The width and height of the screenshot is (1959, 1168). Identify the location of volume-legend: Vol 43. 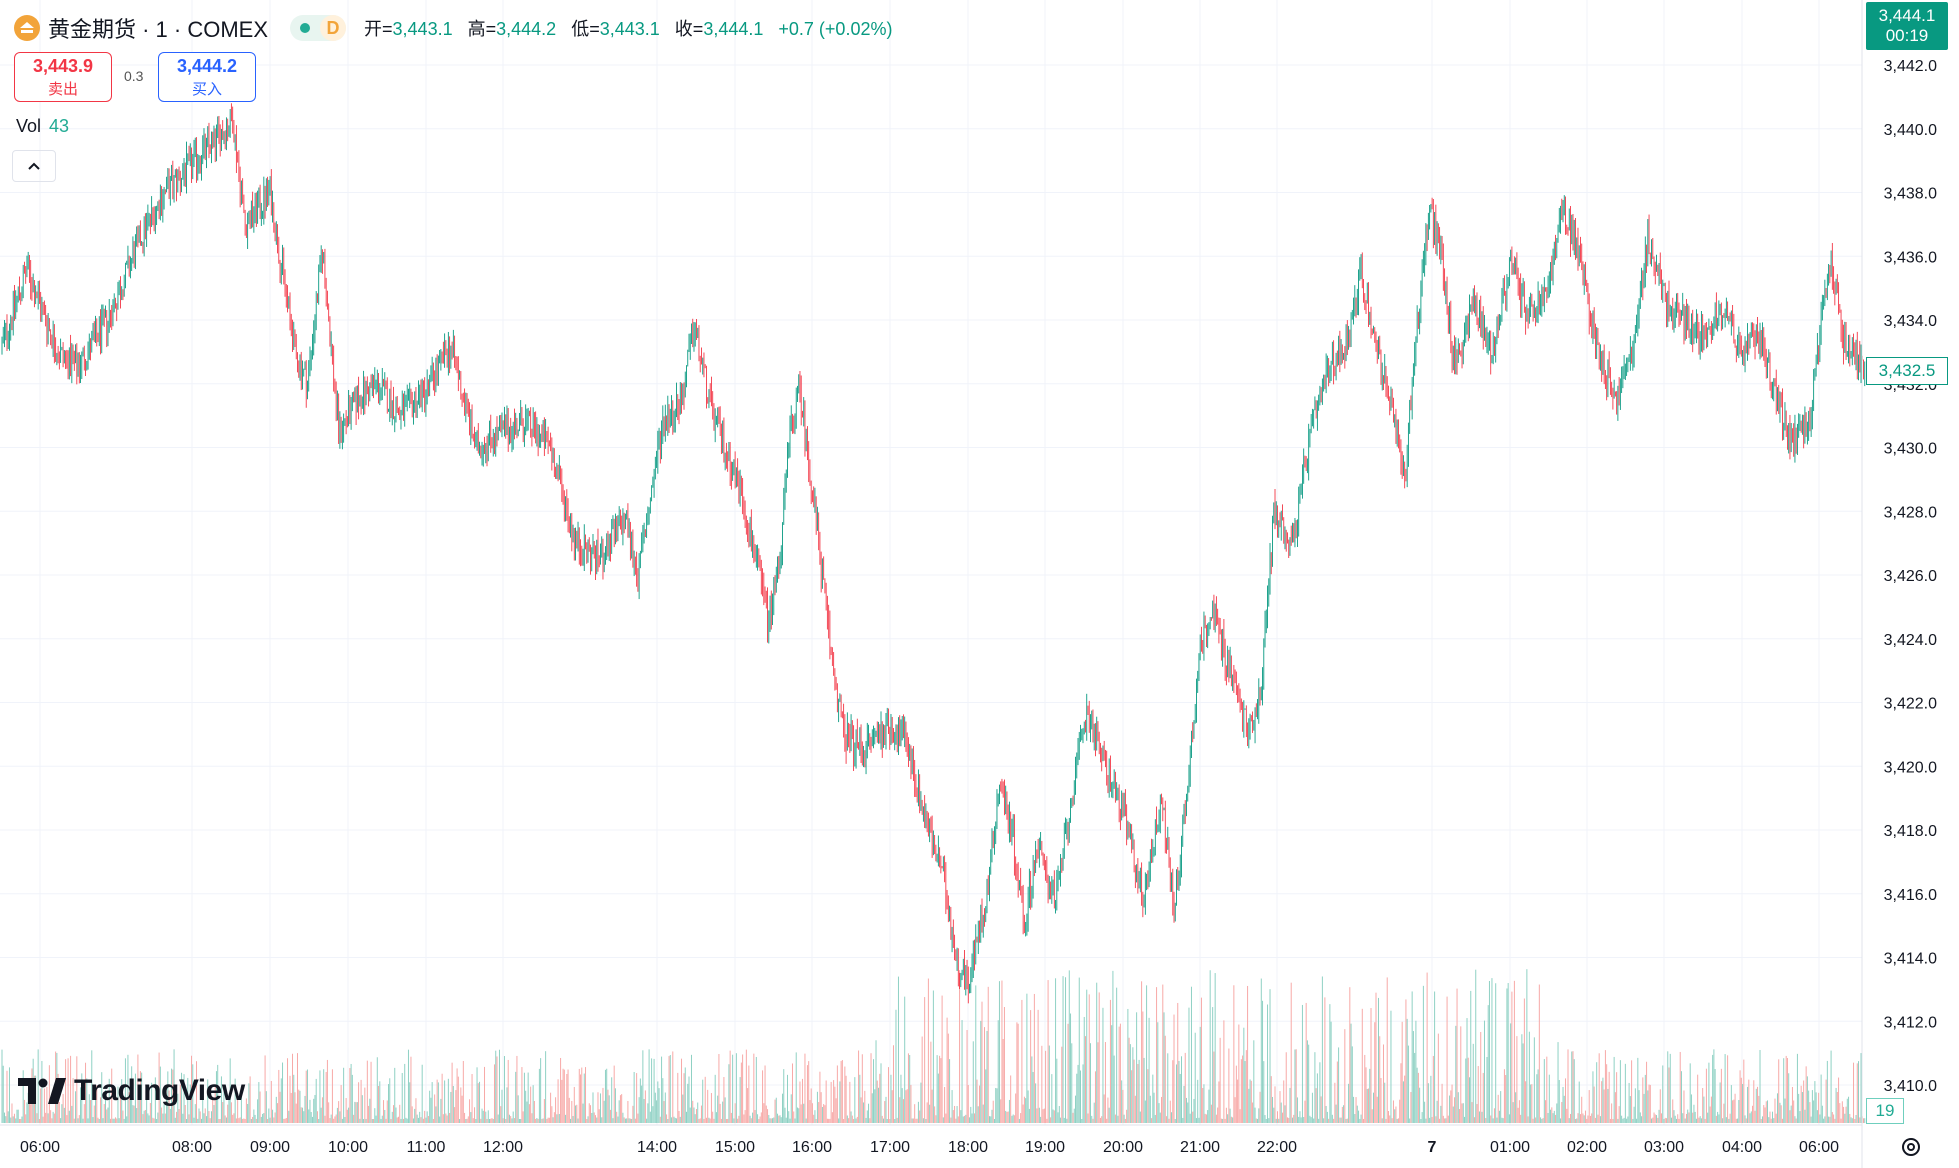
(42, 126).